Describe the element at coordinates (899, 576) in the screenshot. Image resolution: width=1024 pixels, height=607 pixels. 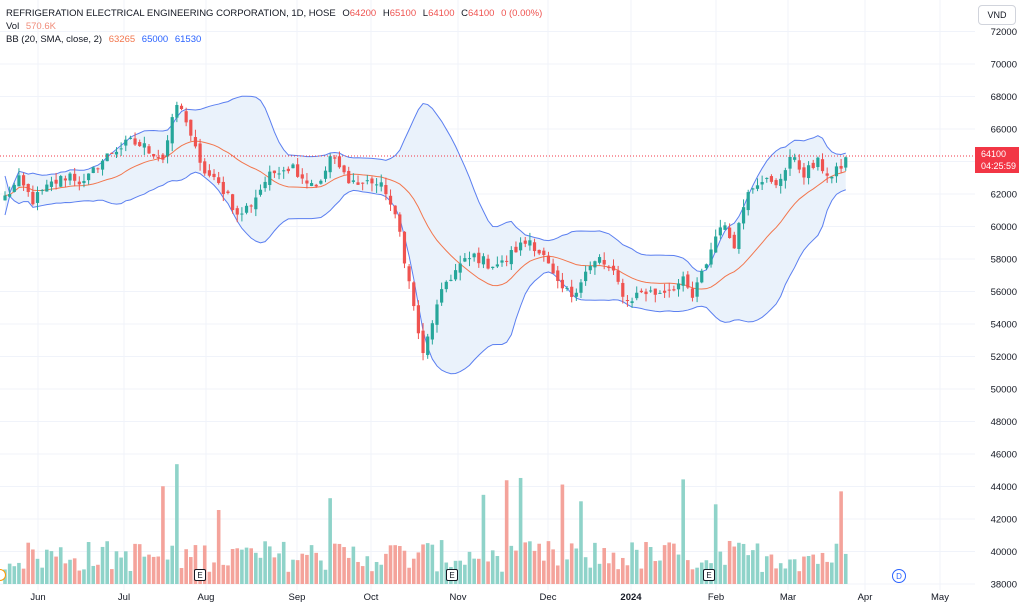
I see `dividend-marker: D` at that location.